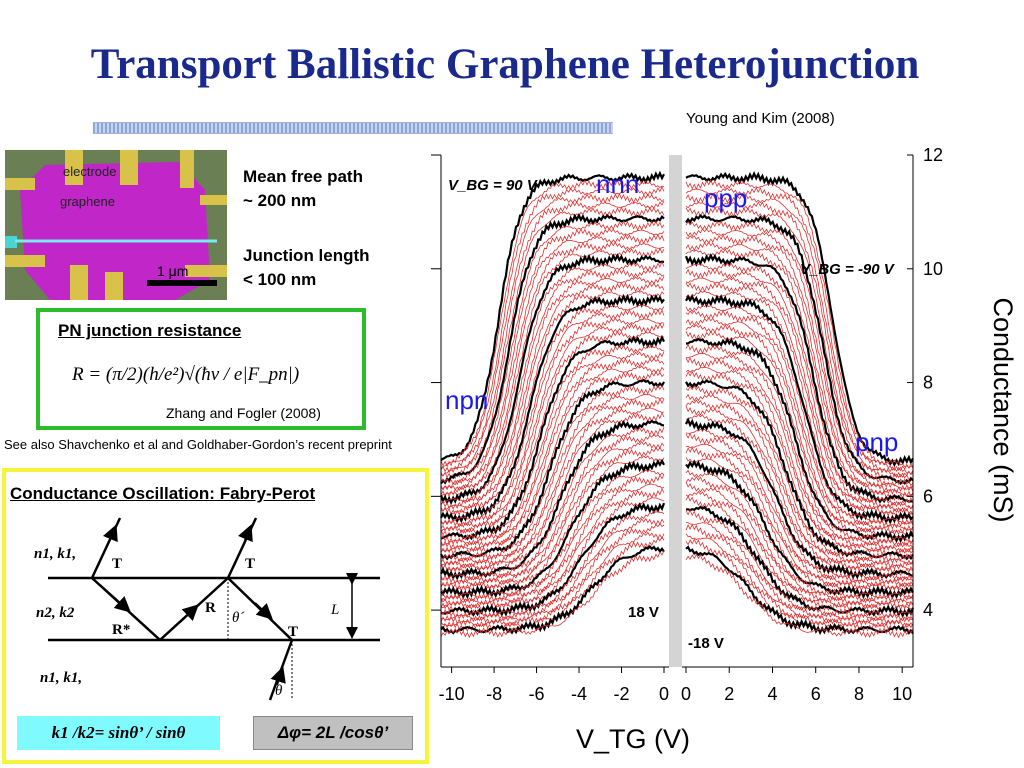 Image resolution: width=1024 pixels, height=768 pixels. Describe the element at coordinates (617, 184) in the screenshot. I see `region-nnn-label: nnn` at that location.